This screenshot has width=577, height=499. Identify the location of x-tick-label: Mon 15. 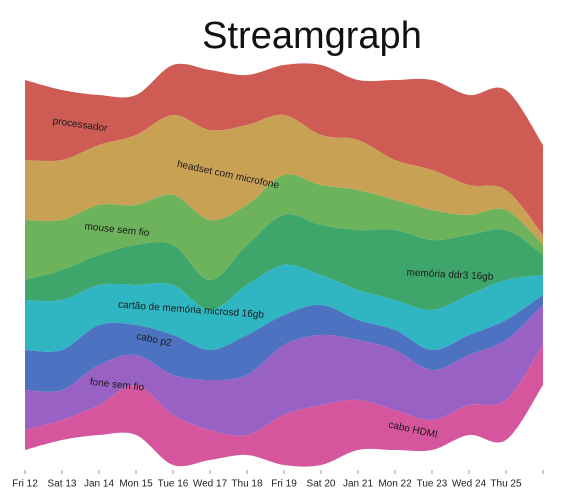
(136, 484).